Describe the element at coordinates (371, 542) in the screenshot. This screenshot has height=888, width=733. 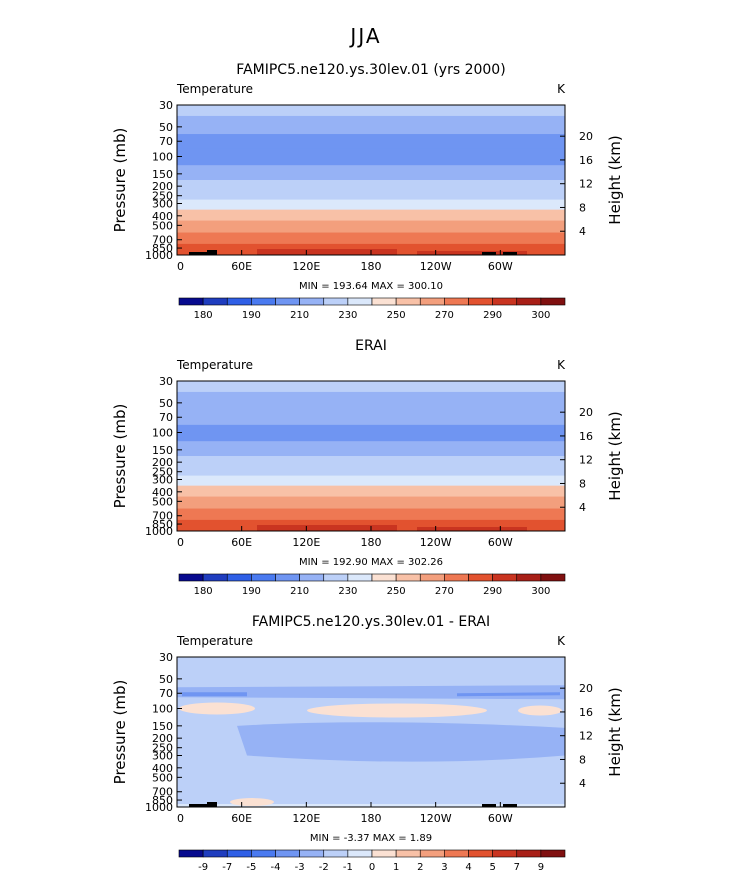
I see `x-tick-label: 180` at that location.